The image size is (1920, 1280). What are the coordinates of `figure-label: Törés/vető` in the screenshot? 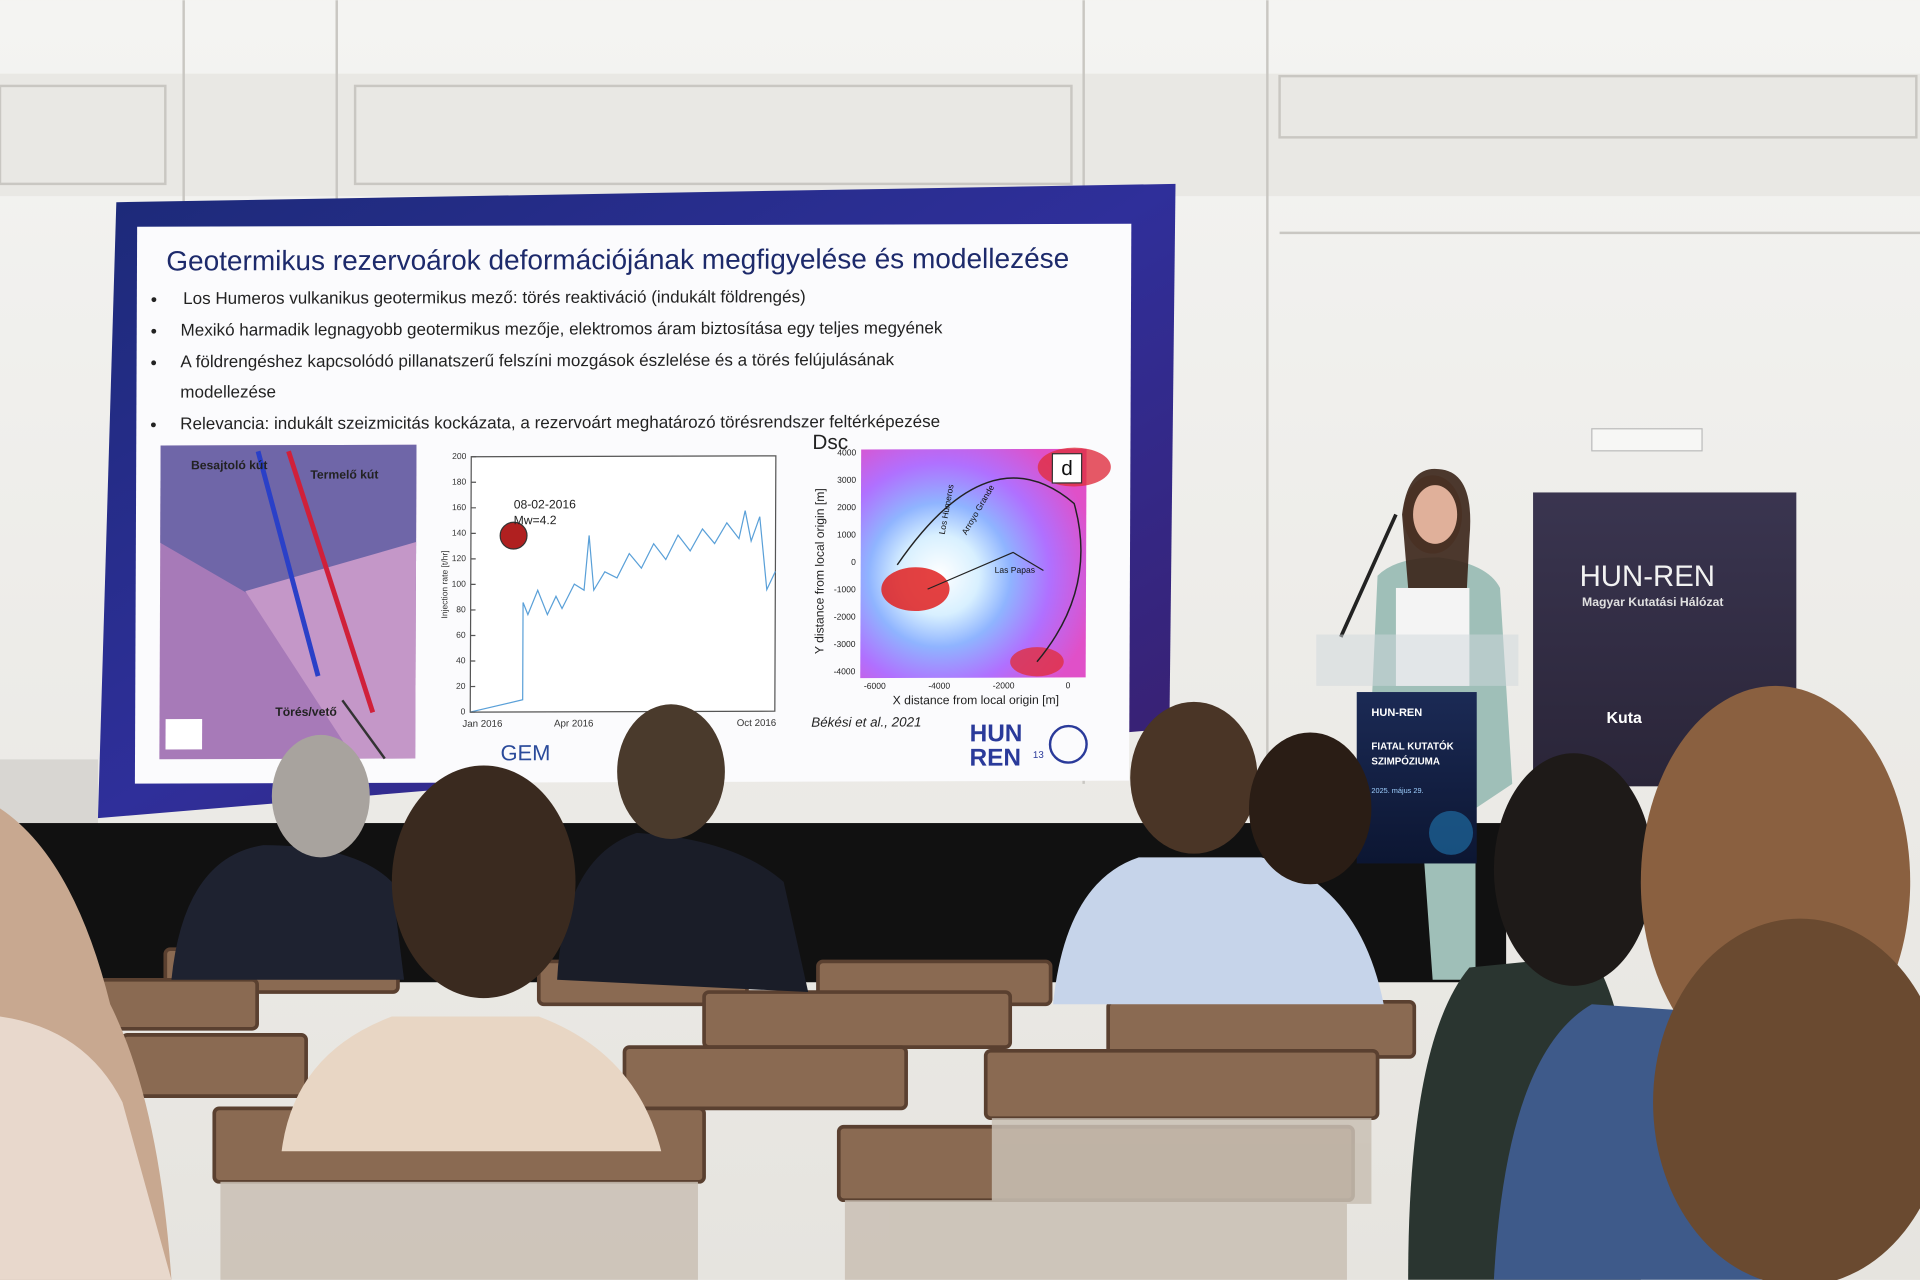 It's located at (306, 712).